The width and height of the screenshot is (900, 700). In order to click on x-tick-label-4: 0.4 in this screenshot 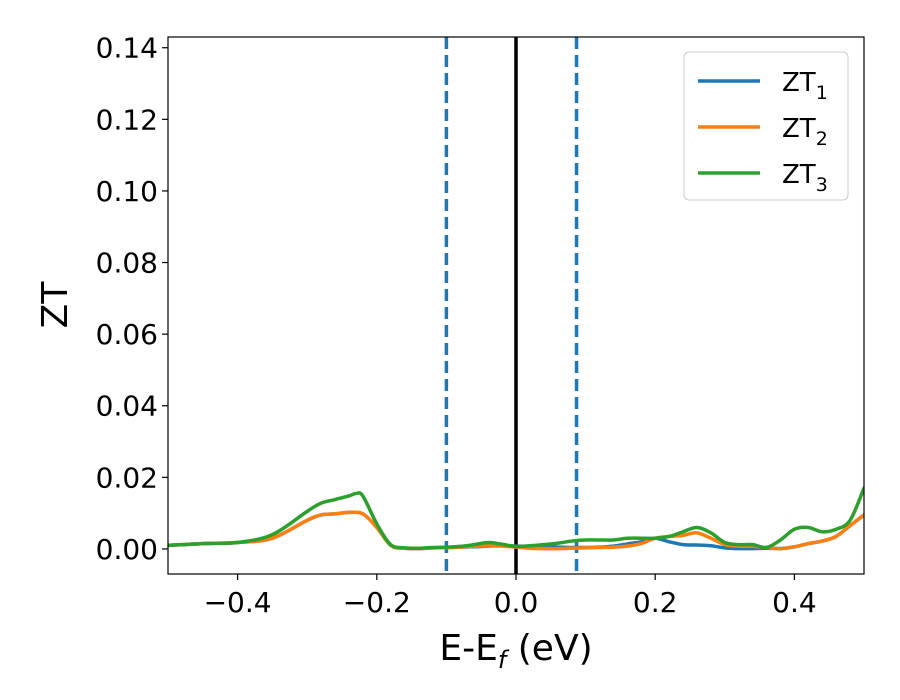, I will do `click(794, 602)`.